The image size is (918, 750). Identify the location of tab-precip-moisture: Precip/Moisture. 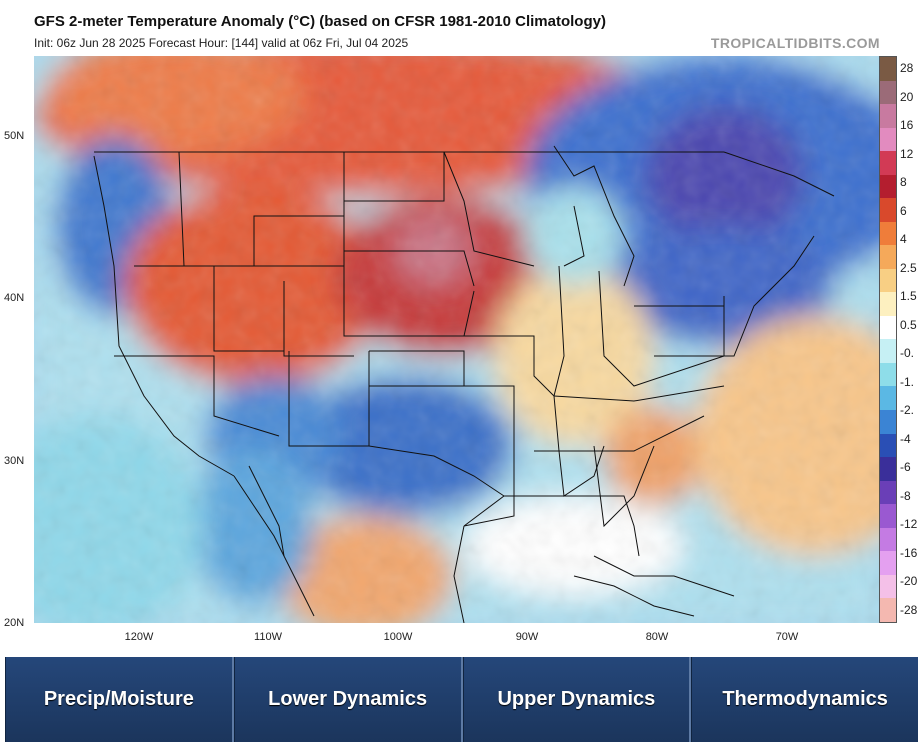
(119, 699).